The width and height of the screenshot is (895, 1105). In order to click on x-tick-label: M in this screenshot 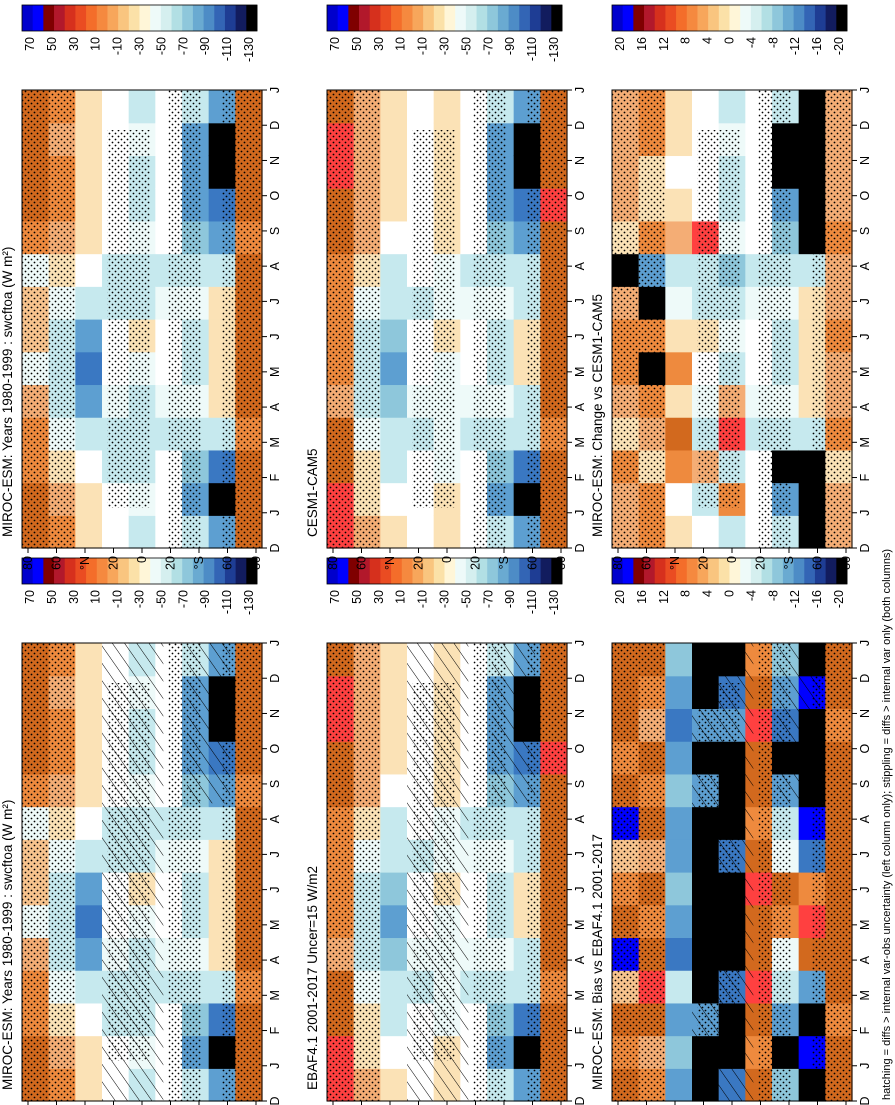, I will do `click(865, 372)`.